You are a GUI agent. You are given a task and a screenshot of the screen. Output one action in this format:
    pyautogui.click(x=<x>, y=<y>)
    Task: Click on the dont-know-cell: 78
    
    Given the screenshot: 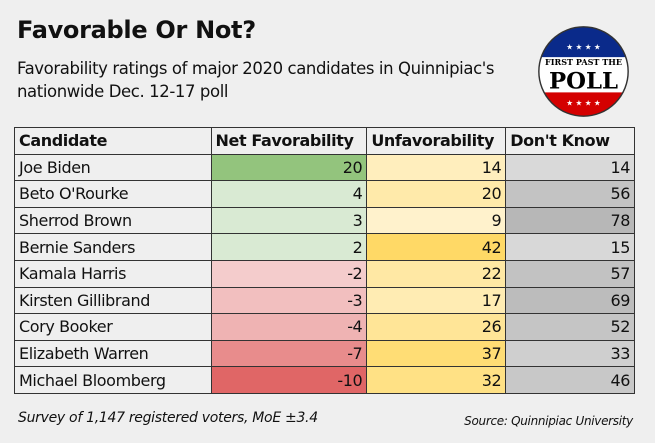 What is the action you would take?
    pyautogui.click(x=570, y=220)
    